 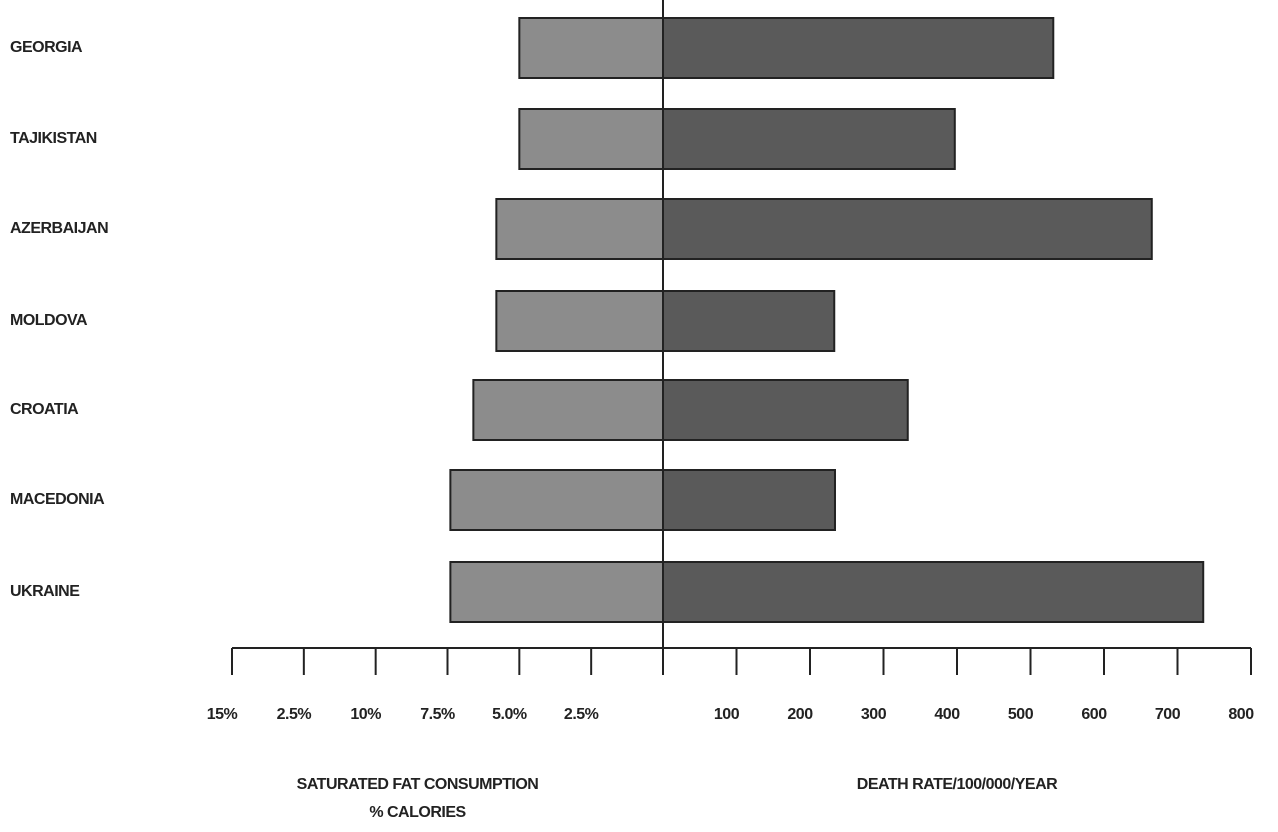 I want to click on axis-label: % CALORIES, so click(x=417, y=812).